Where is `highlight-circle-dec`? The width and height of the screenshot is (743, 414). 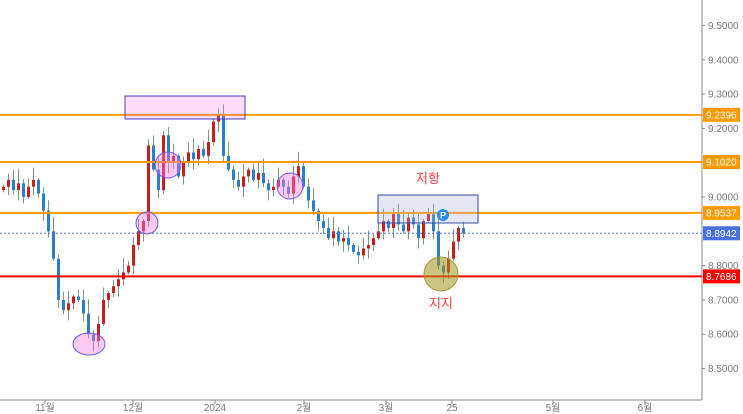
highlight-circle-dec is located at coordinates (168, 165).